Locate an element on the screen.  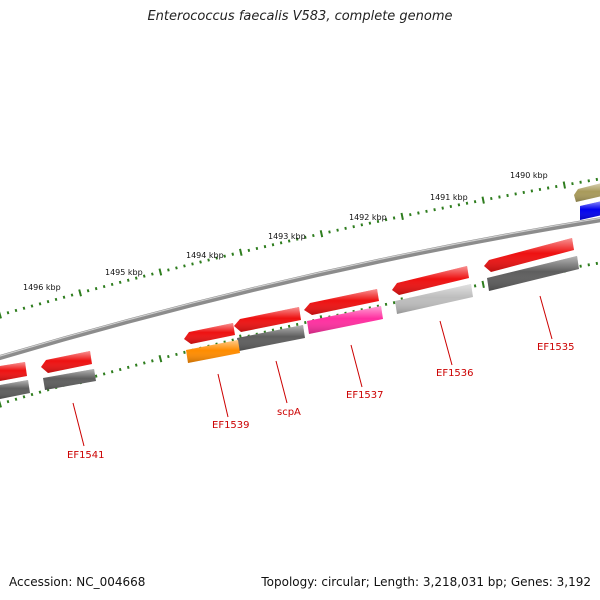
cds-ef1536 is located at coordinates (430, 280).